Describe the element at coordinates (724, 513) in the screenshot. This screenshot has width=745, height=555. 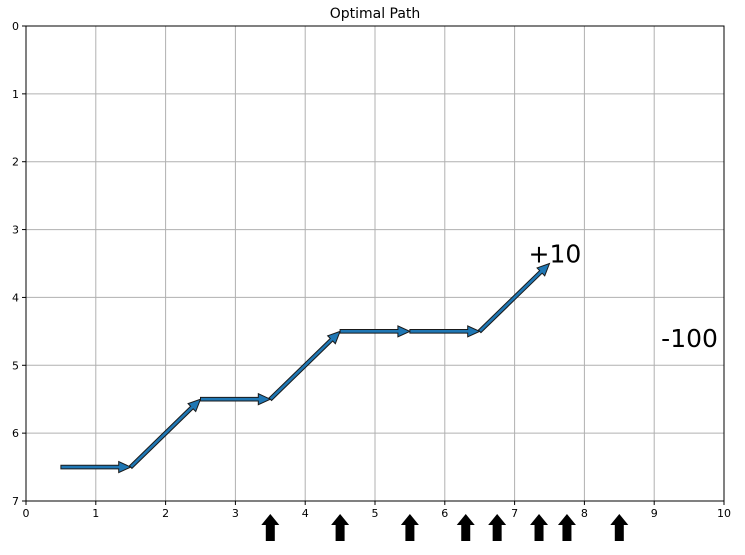
I see `x-tick-label: 10` at that location.